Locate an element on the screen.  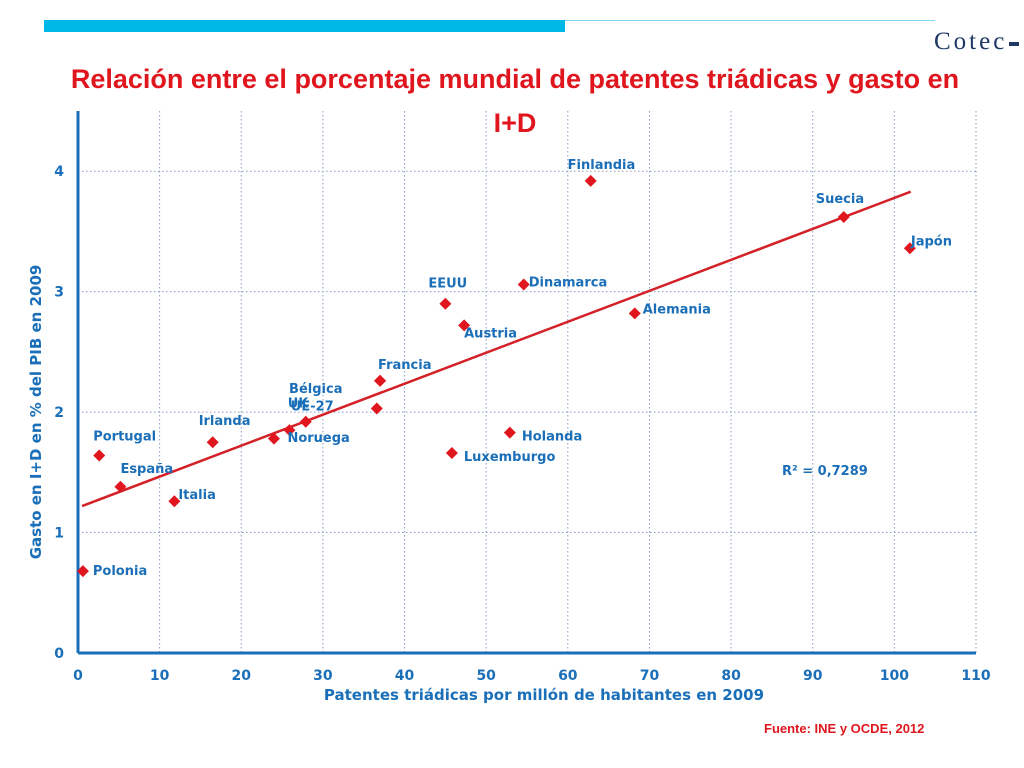
x-tick-label: 50 is located at coordinates (486, 676).